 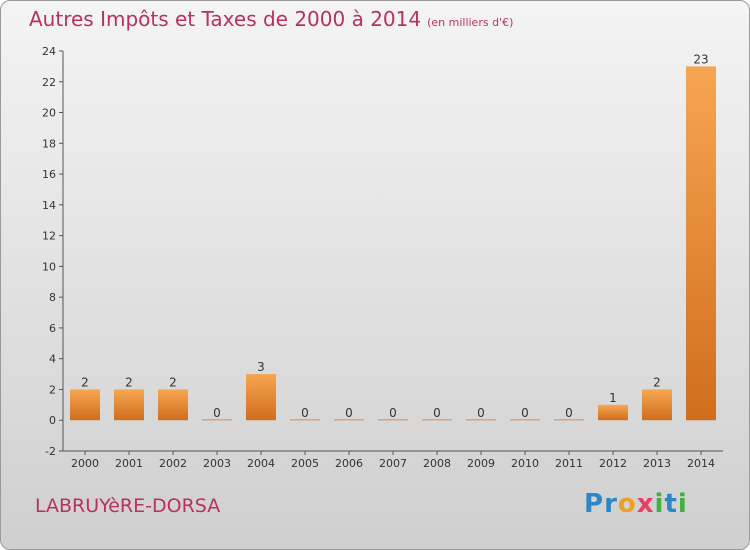 I want to click on logo-letter: t, so click(x=671, y=504).